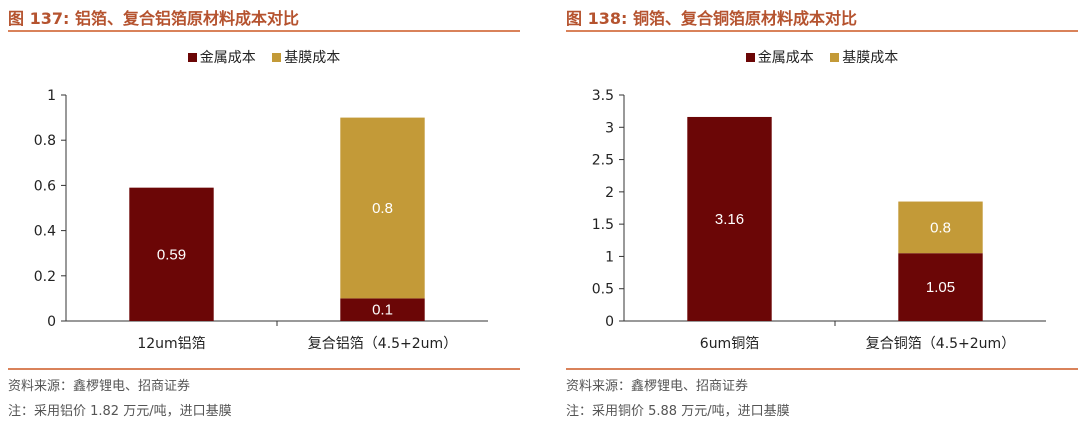 The height and width of the screenshot is (423, 1080). I want to click on y-tick-label: 0.5, so click(603, 290).